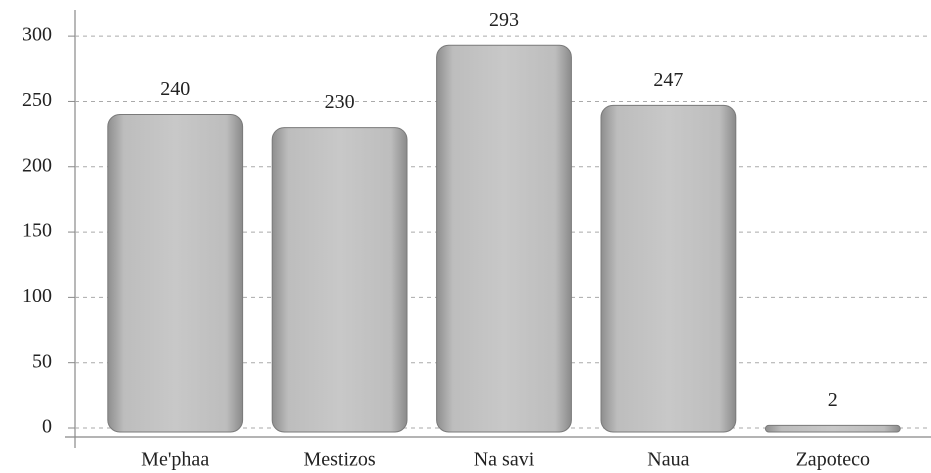  What do you see at coordinates (504, 20) in the screenshot?
I see `data-label: 293` at bounding box center [504, 20].